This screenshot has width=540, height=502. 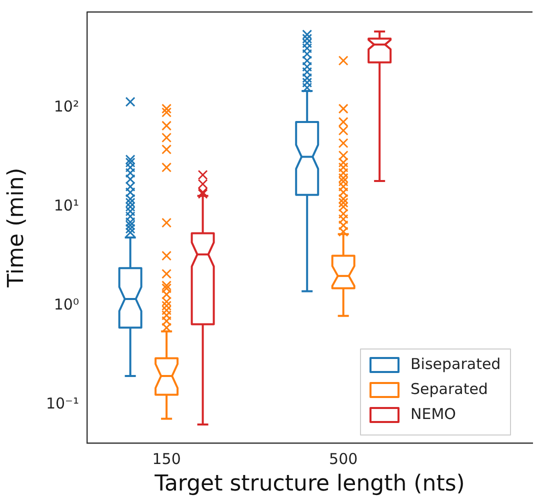 I want to click on x-axis-title: Target structure length (nts), so click(x=309, y=484).